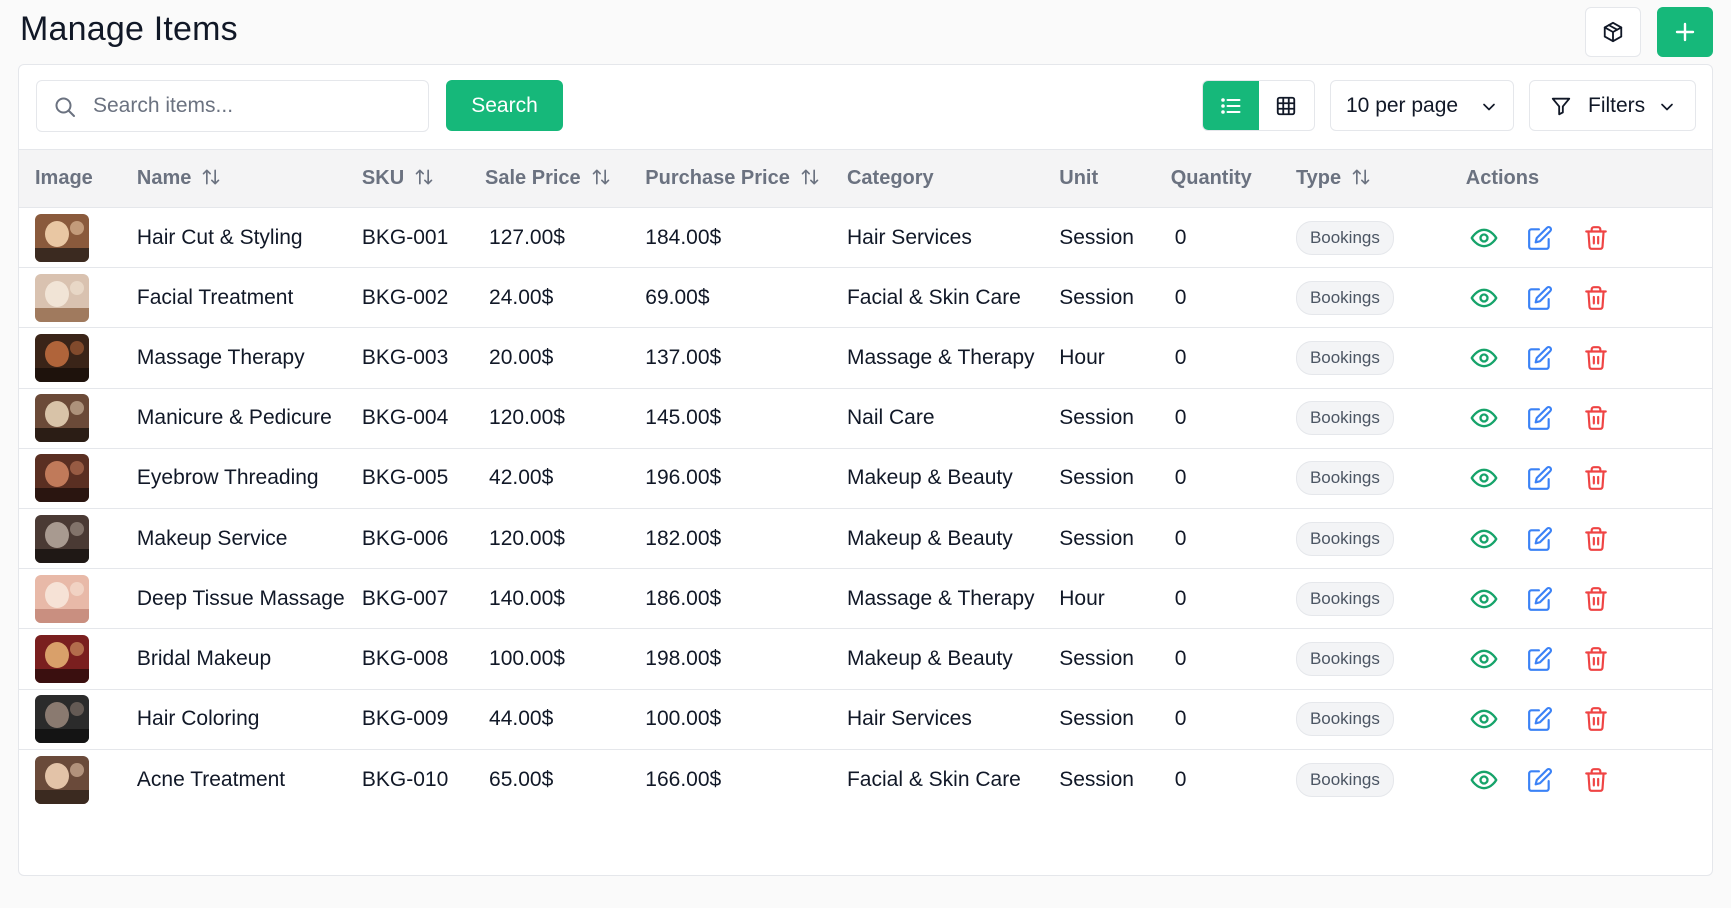  Describe the element at coordinates (405, 658) in the screenshot. I see `sku-cell: BKG-008` at that location.